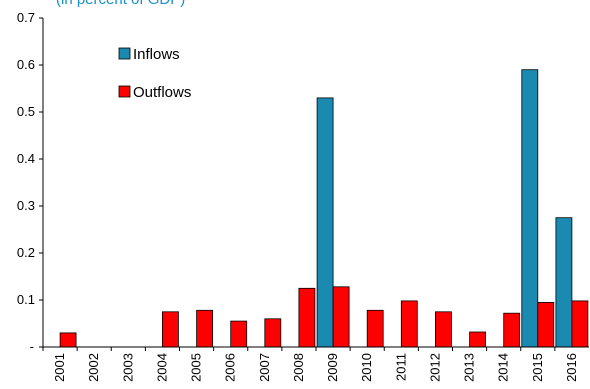  Describe the element at coordinates (400, 367) in the screenshot. I see `x-tick-label: 2011` at that location.